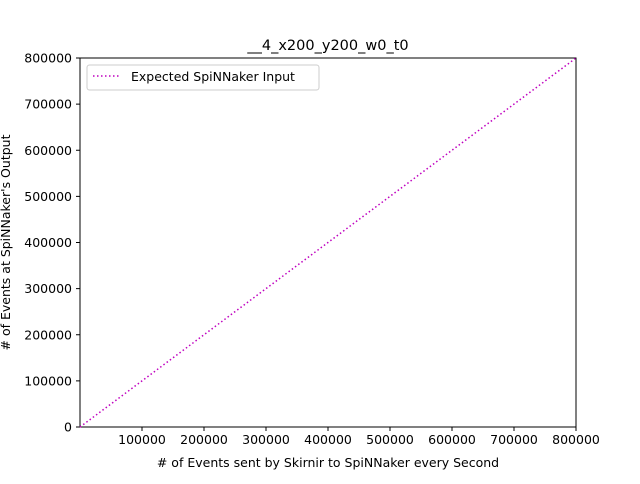 This screenshot has height=484, width=640. I want to click on y-tick-label: 300000, so click(48, 288).